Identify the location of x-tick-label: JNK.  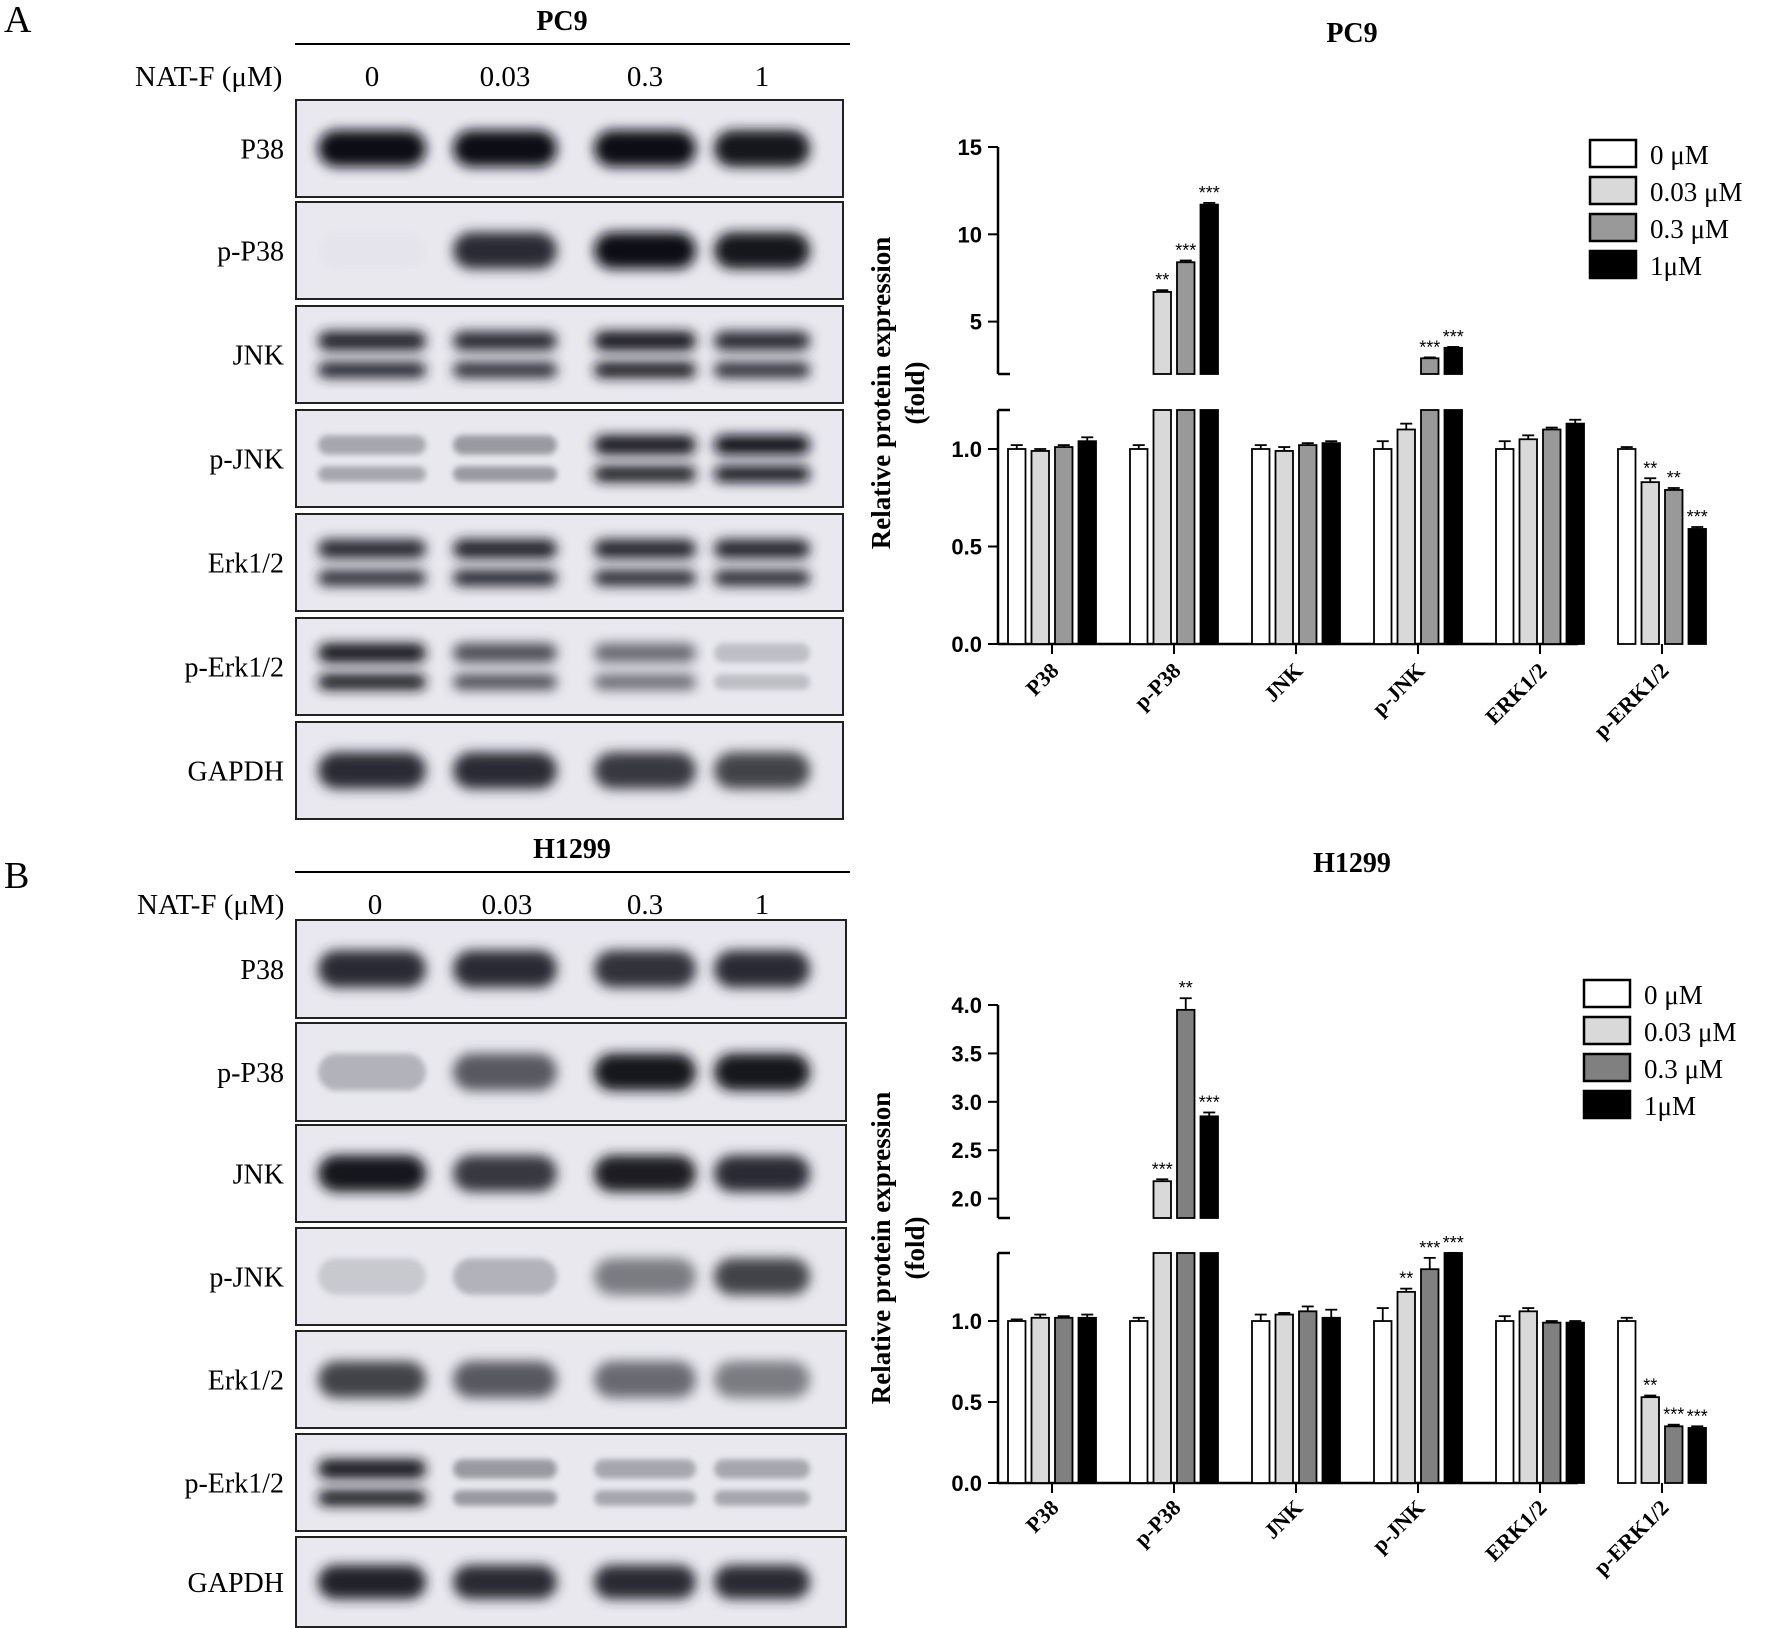
(1283, 1519).